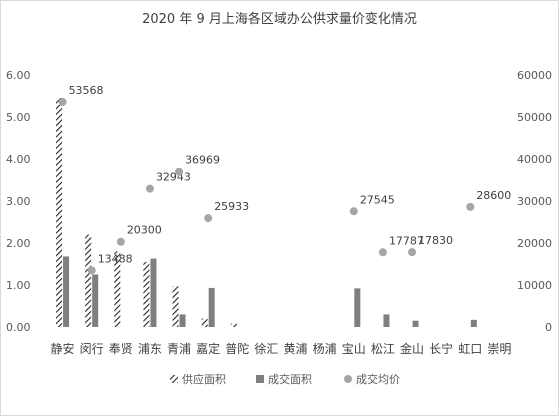  I want to click on category-label: 金山, so click(412, 348).